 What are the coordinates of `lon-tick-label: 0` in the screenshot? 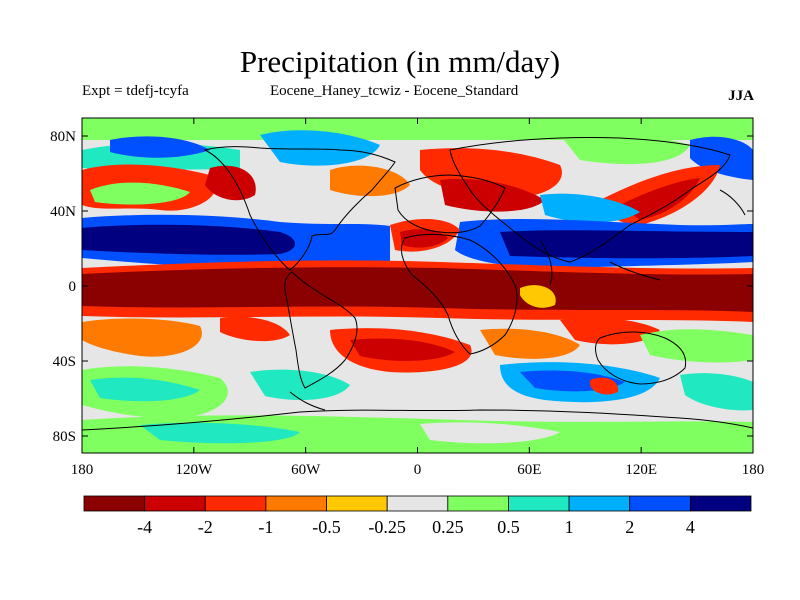 It's located at (418, 470).